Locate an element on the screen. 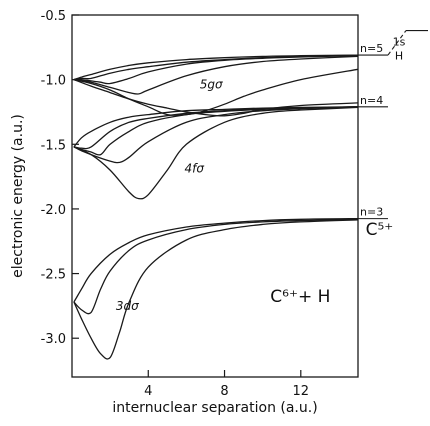  series-0-line is located at coordinates (216, 67).